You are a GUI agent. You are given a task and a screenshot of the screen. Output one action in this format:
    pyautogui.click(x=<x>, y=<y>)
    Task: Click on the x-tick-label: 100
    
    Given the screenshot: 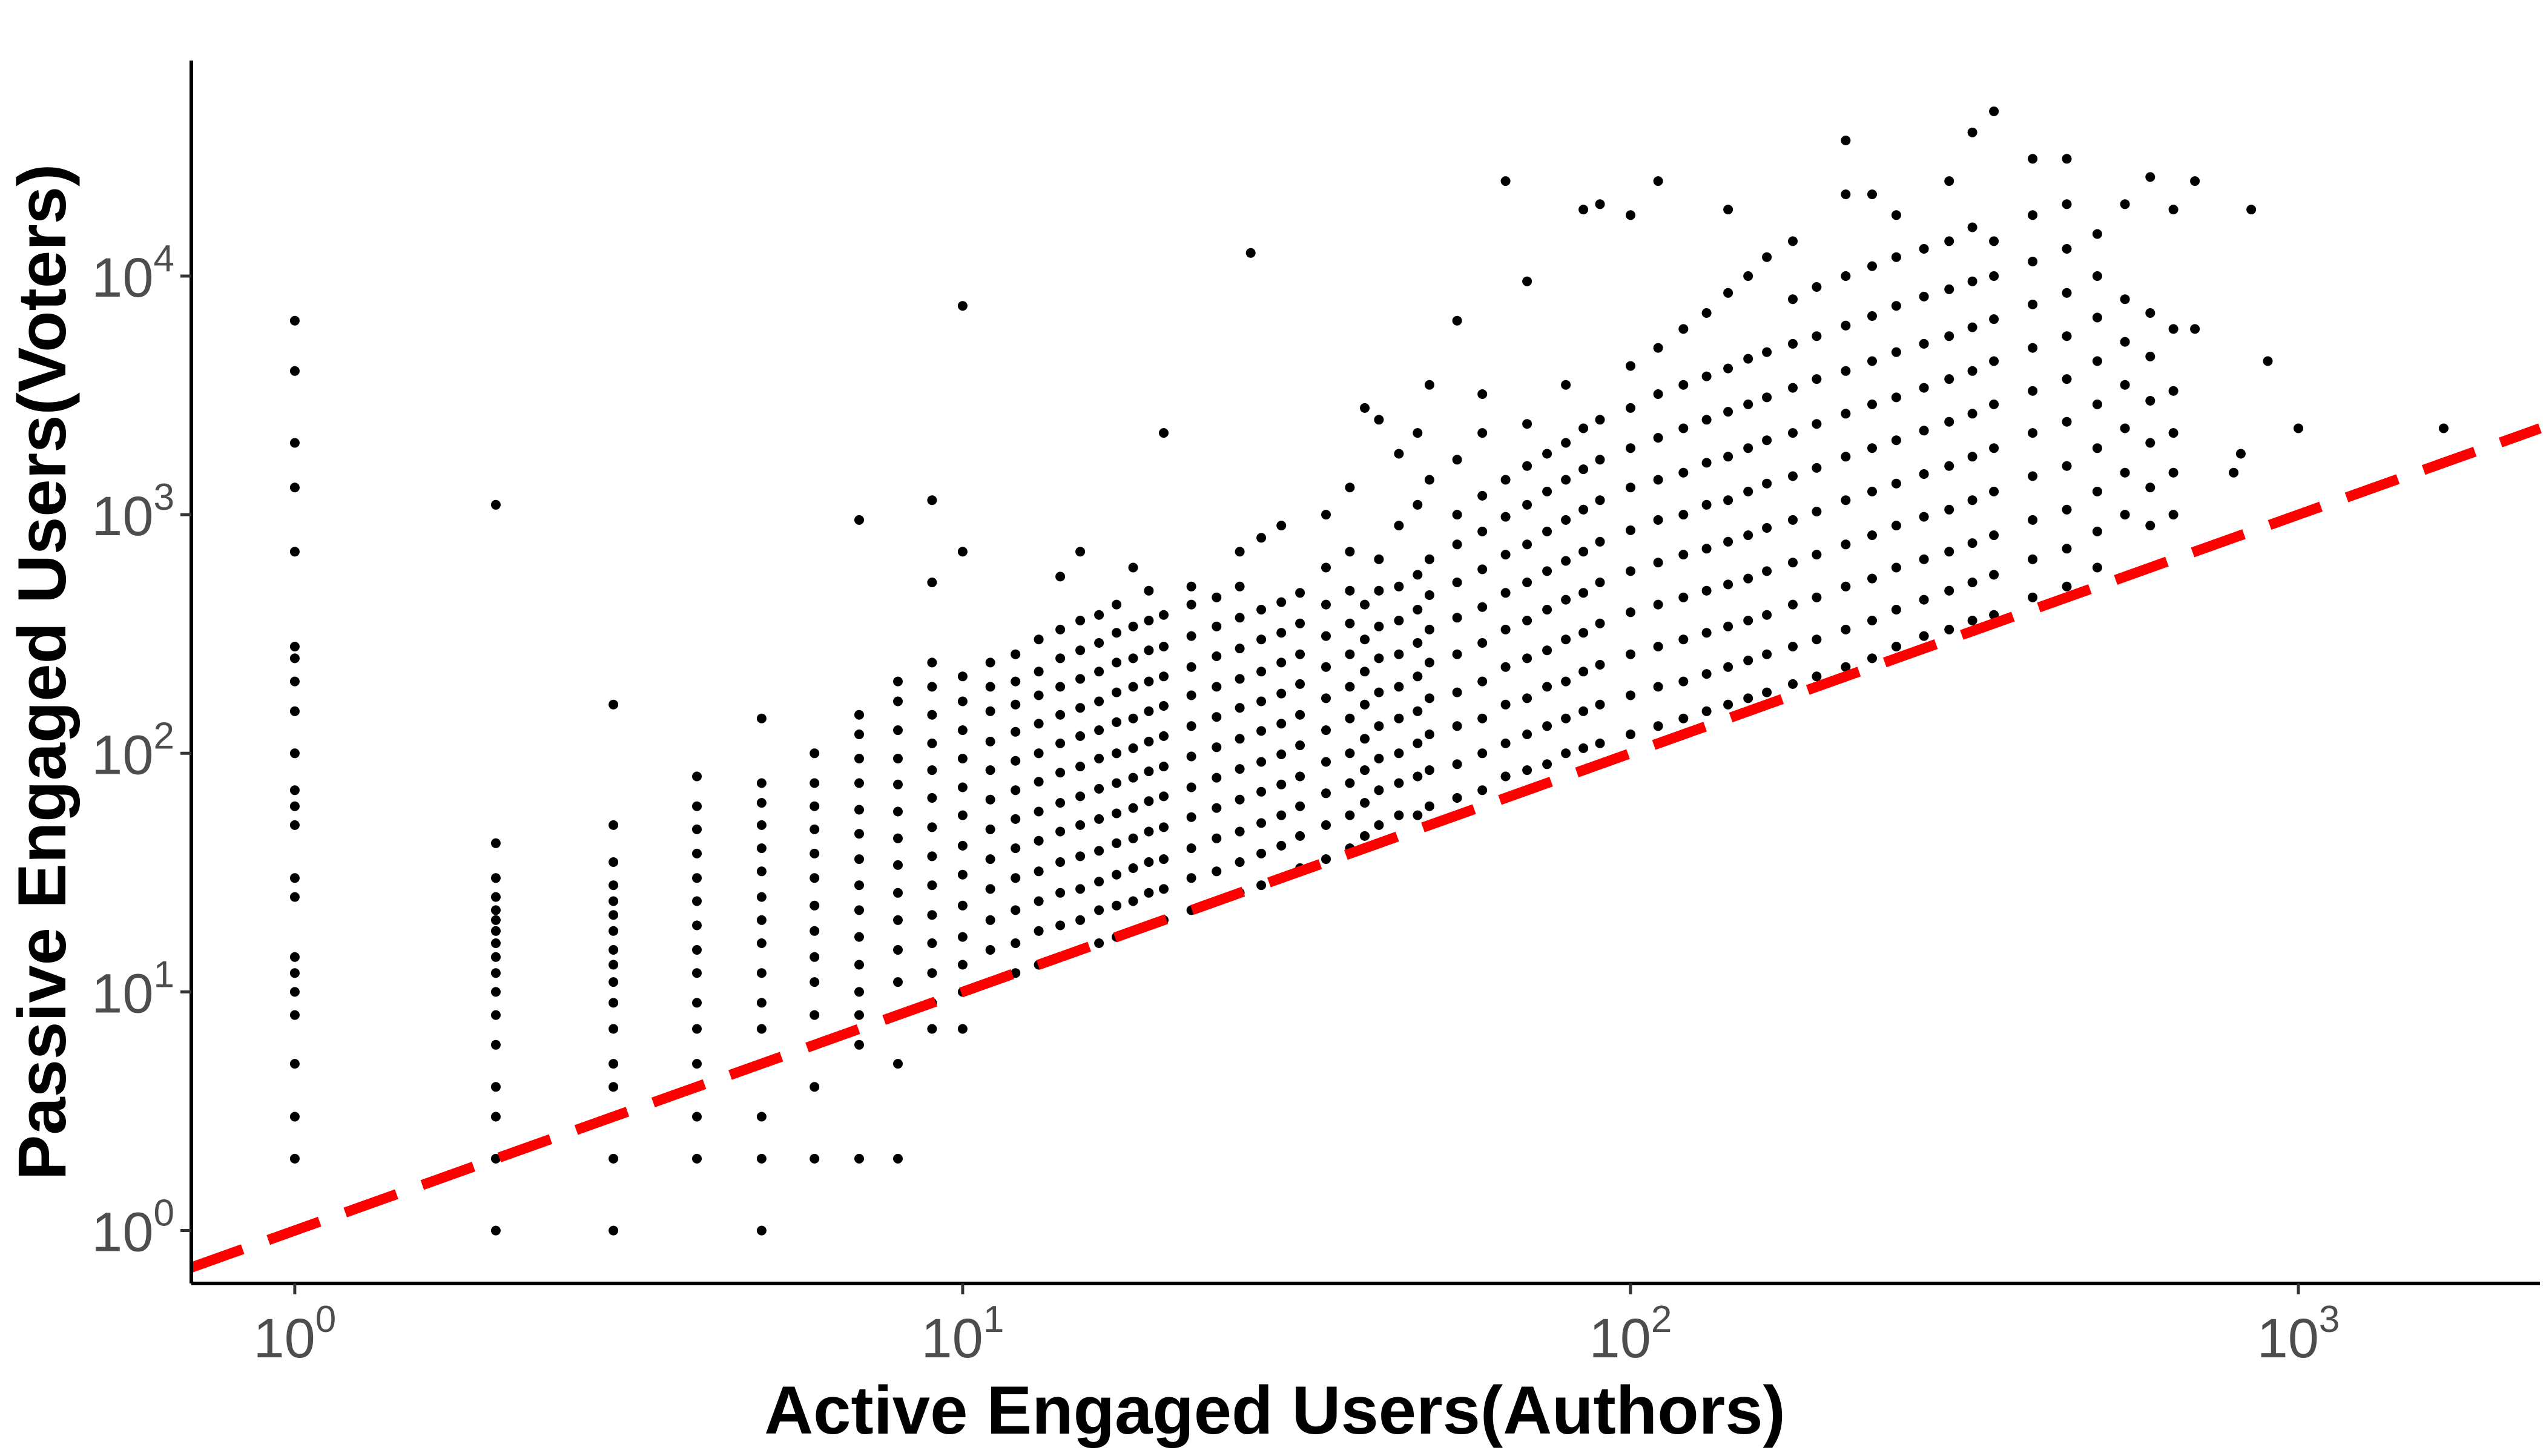 What is the action you would take?
    pyautogui.click(x=295, y=1334)
    